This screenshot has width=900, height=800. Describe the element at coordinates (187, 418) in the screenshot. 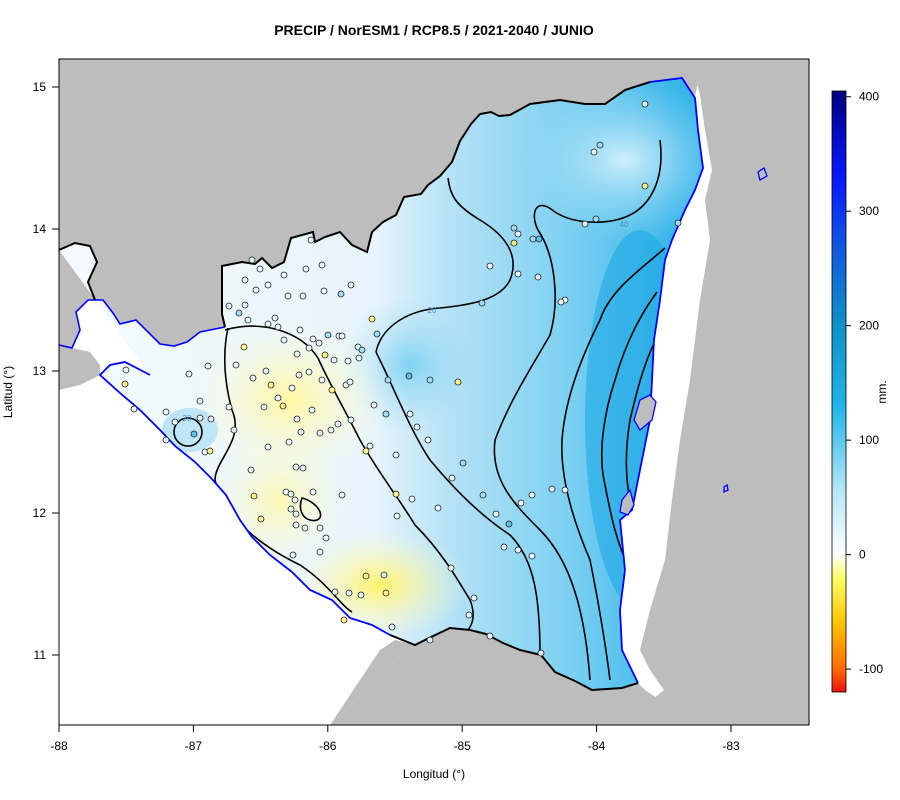

I see `contour-label-20-west: 20` at that location.